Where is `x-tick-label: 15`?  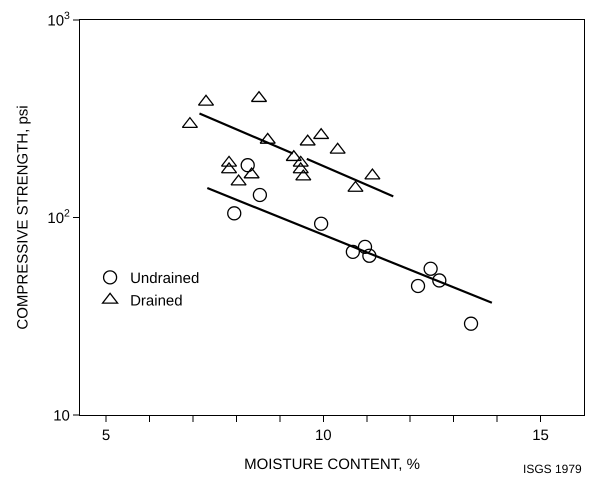 x-tick-label: 15 is located at coordinates (540, 435).